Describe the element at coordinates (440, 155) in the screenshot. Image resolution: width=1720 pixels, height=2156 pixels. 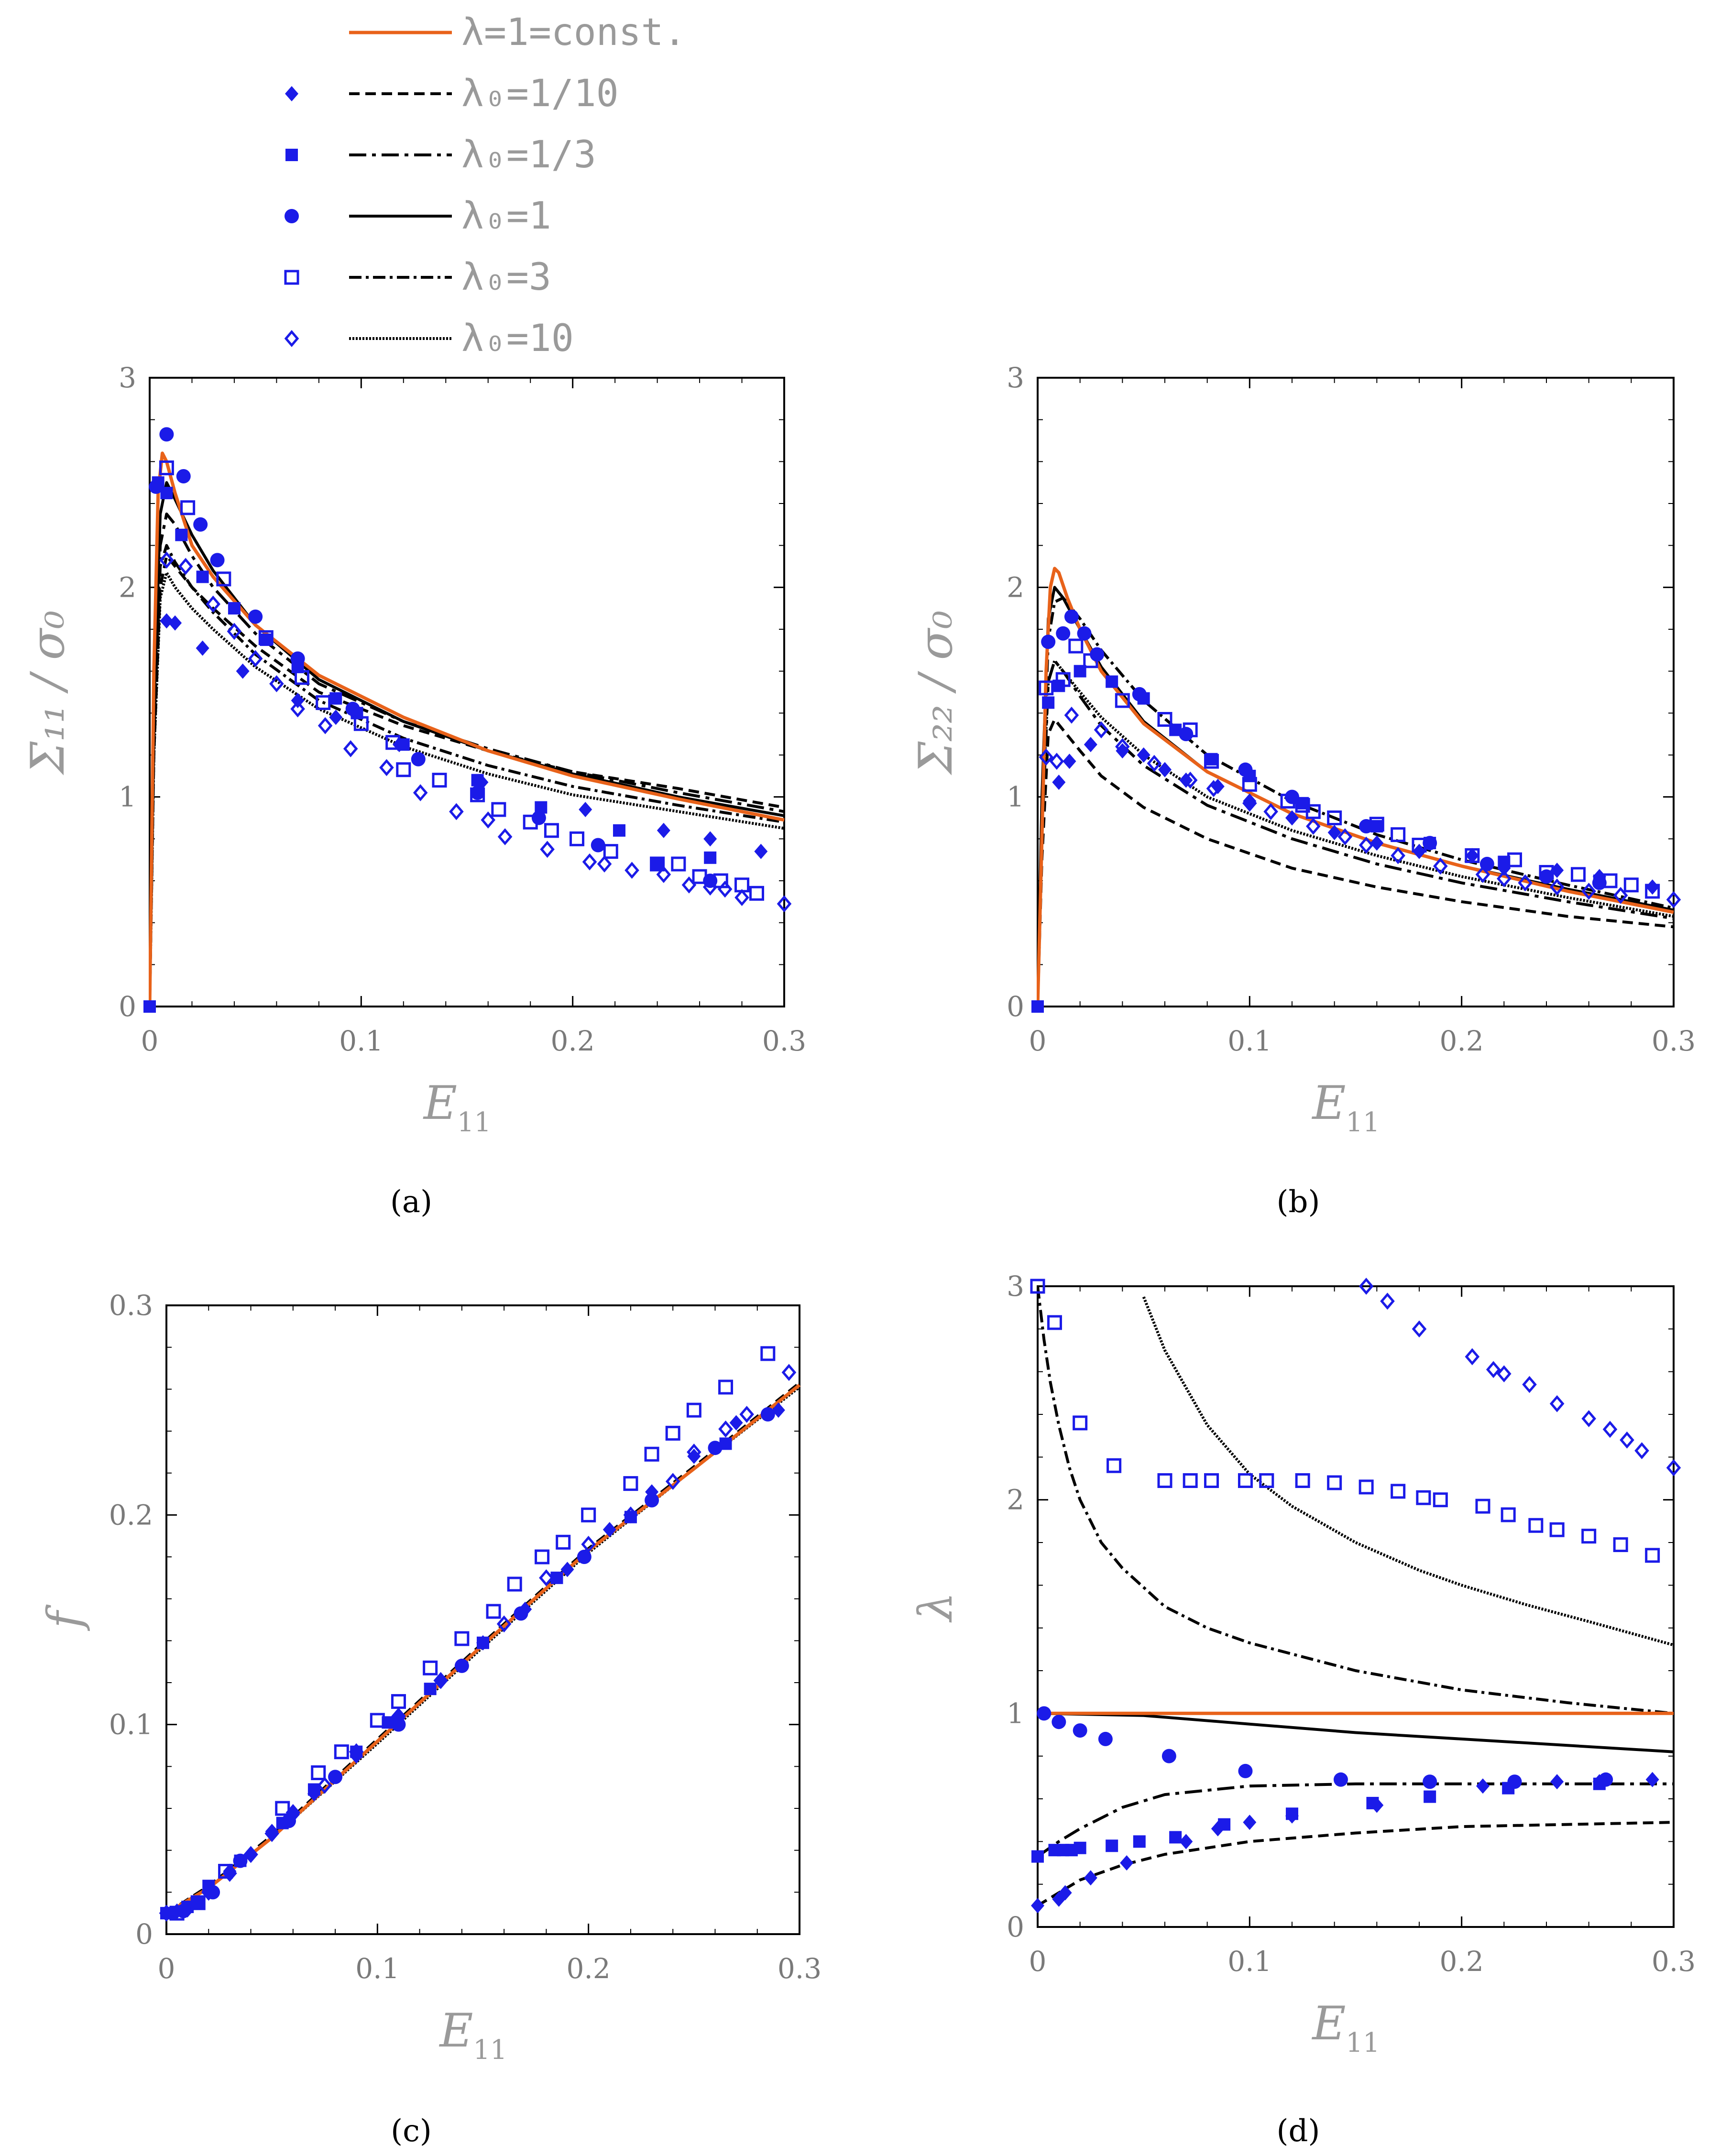
I see `legend-entry-lambda0-1-over-3: λ₀=1/3` at that location.